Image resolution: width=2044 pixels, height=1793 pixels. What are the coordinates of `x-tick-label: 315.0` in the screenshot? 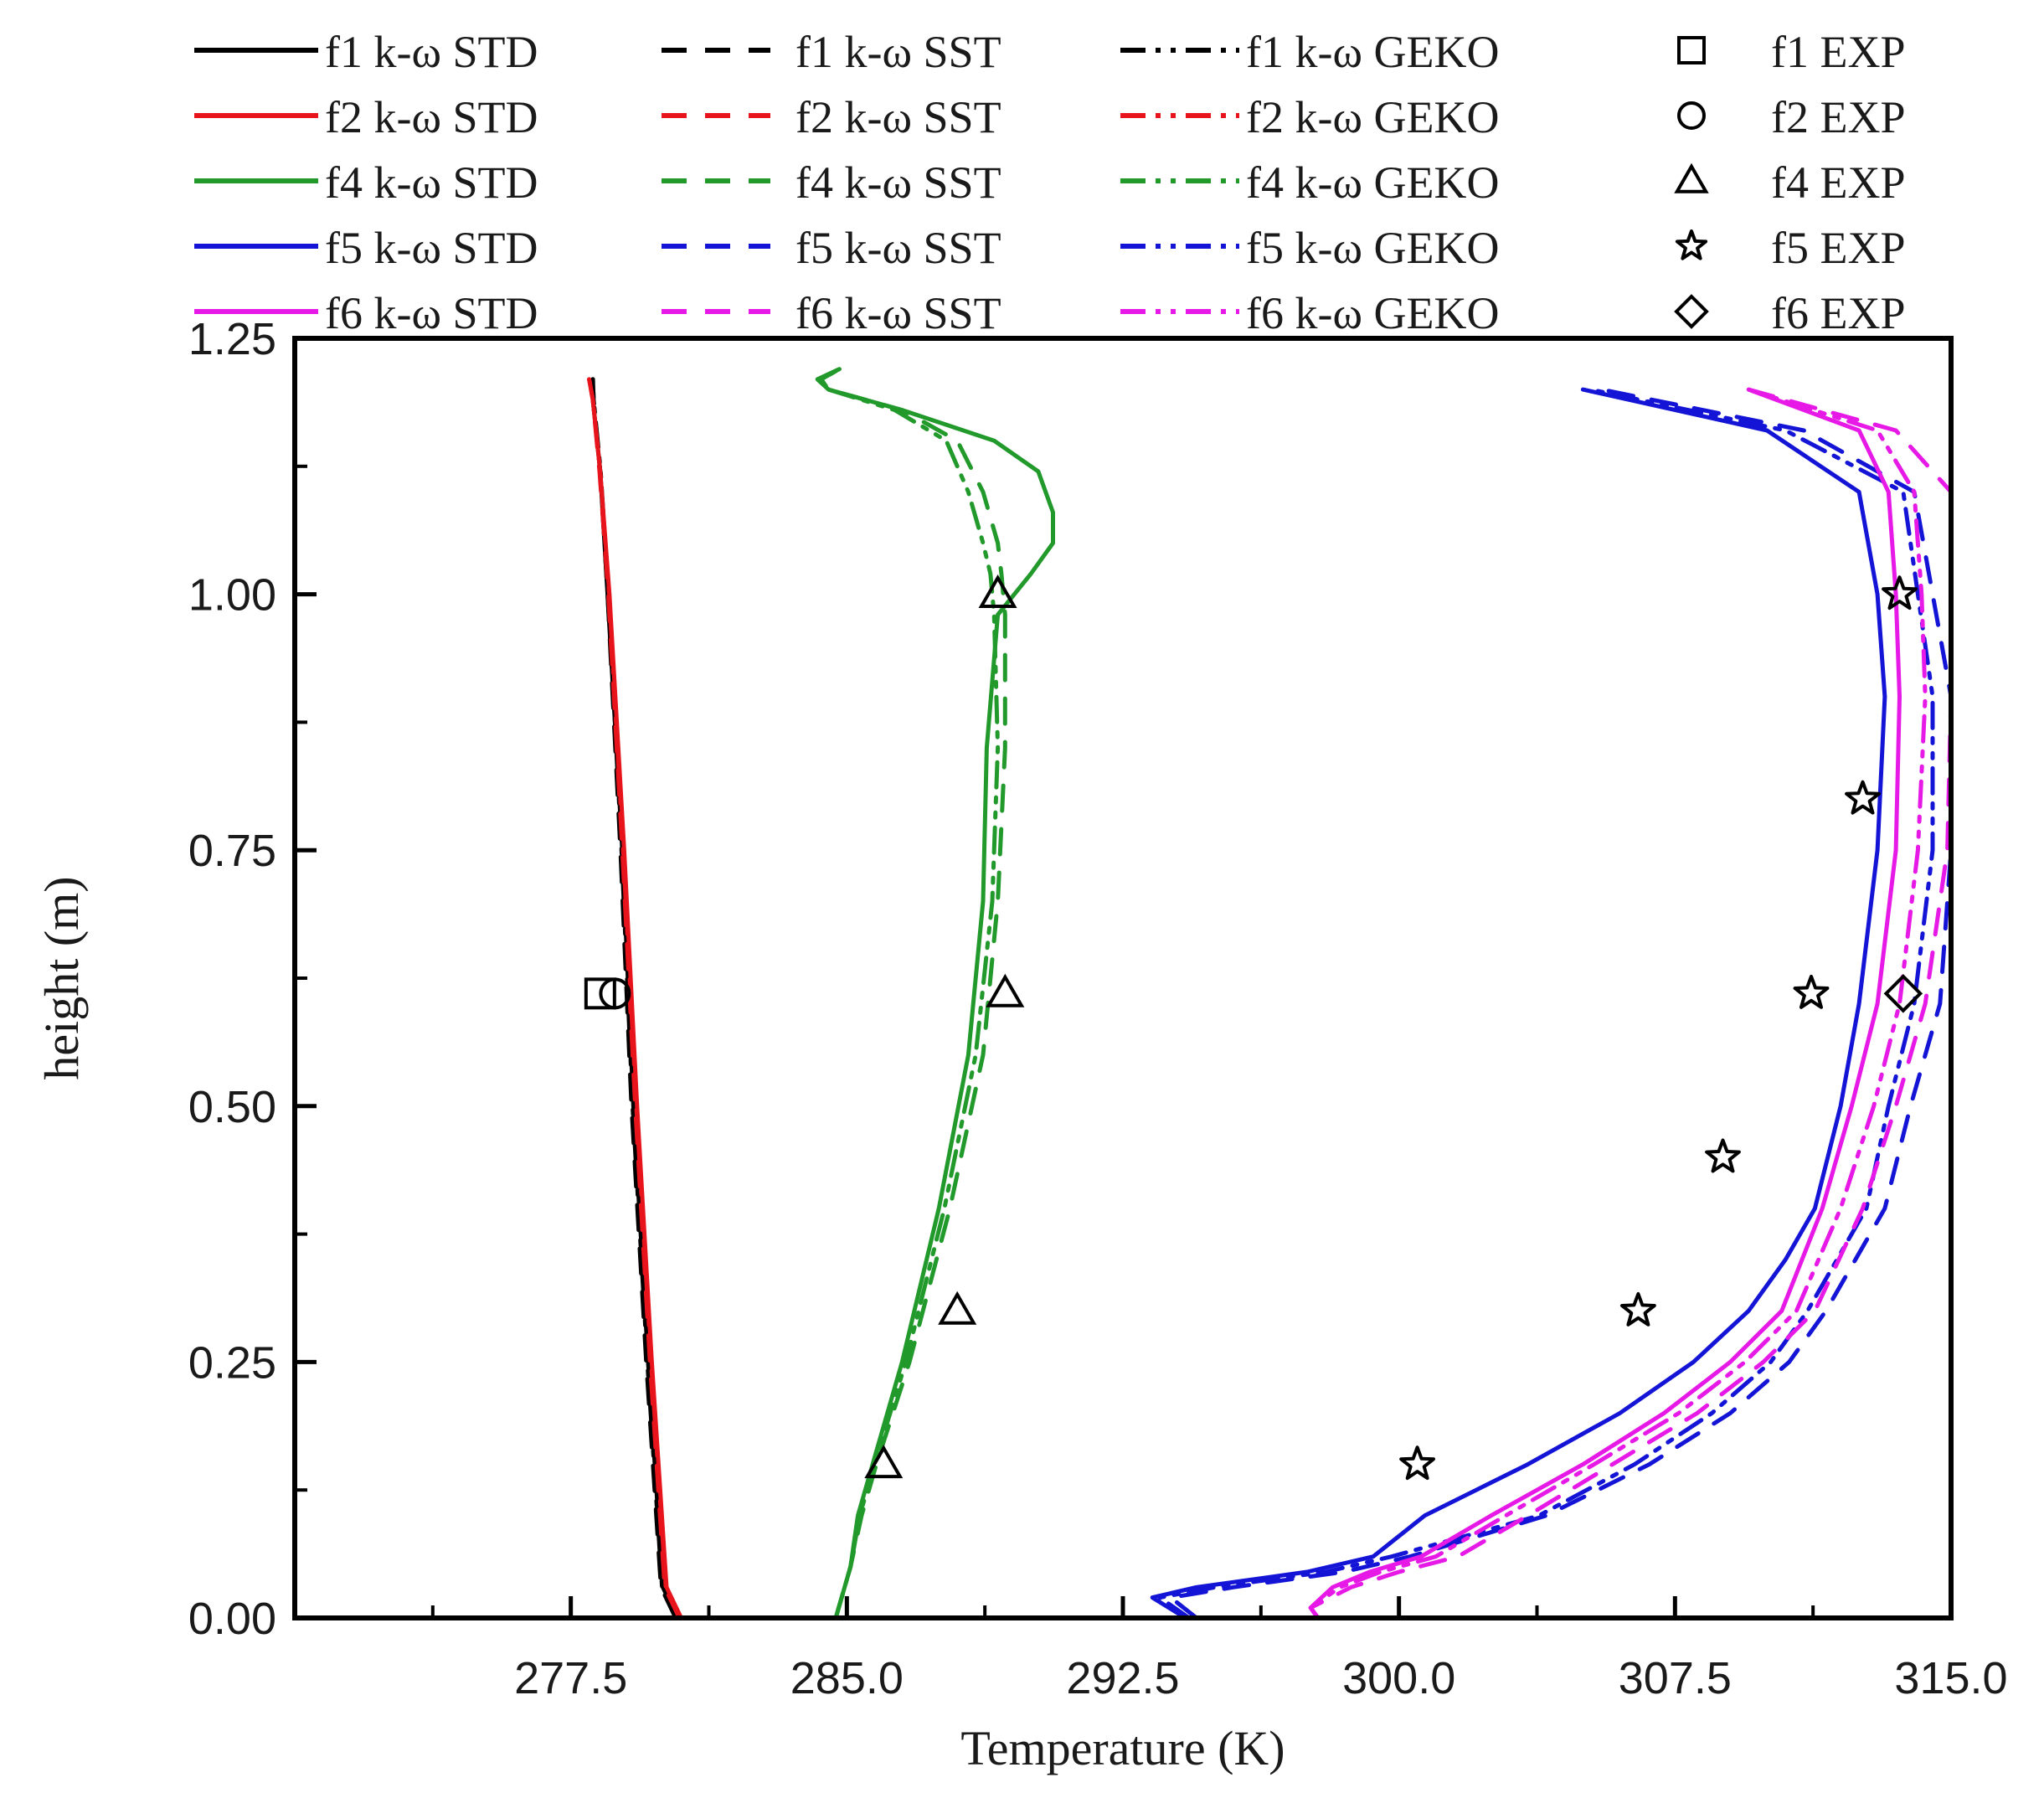 It's located at (1950, 1678).